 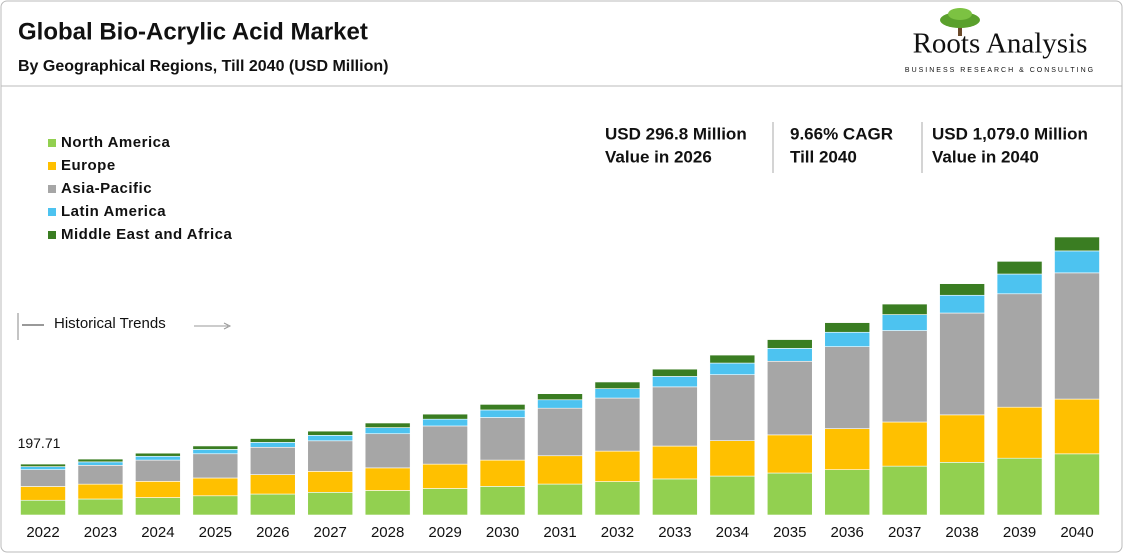 I want to click on x-tick-label: 2024, so click(x=157, y=532).